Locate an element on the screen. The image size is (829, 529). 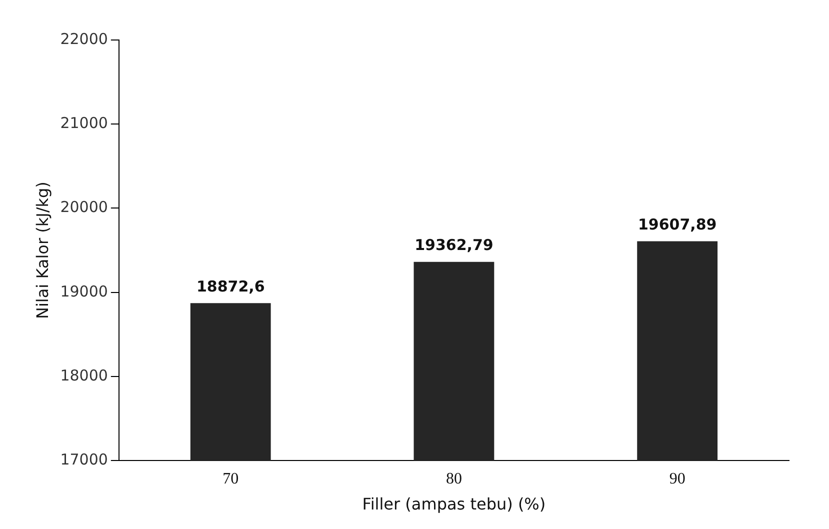
x-tick-label: 90 is located at coordinates (677, 479).